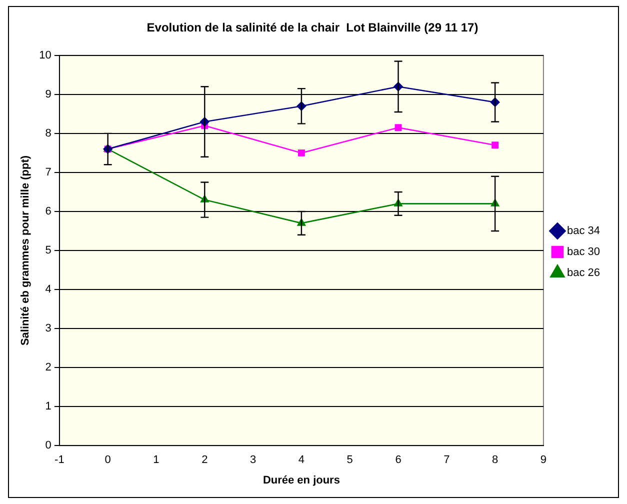 The width and height of the screenshot is (627, 504). I want to click on x-tick-label: 9, so click(543, 460).